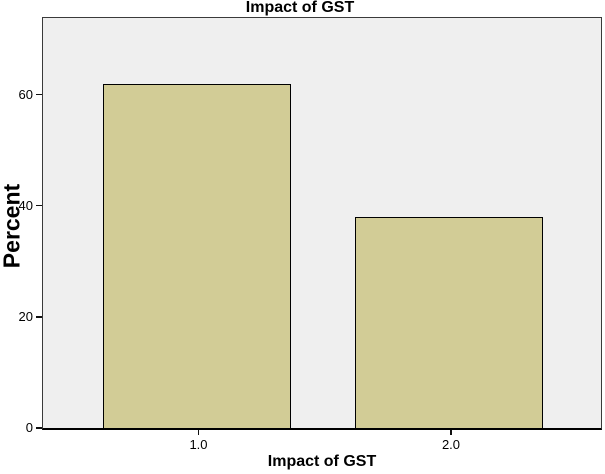 This screenshot has width=605, height=474. Describe the element at coordinates (29, 427) in the screenshot. I see `y-tick-label: 0` at that location.